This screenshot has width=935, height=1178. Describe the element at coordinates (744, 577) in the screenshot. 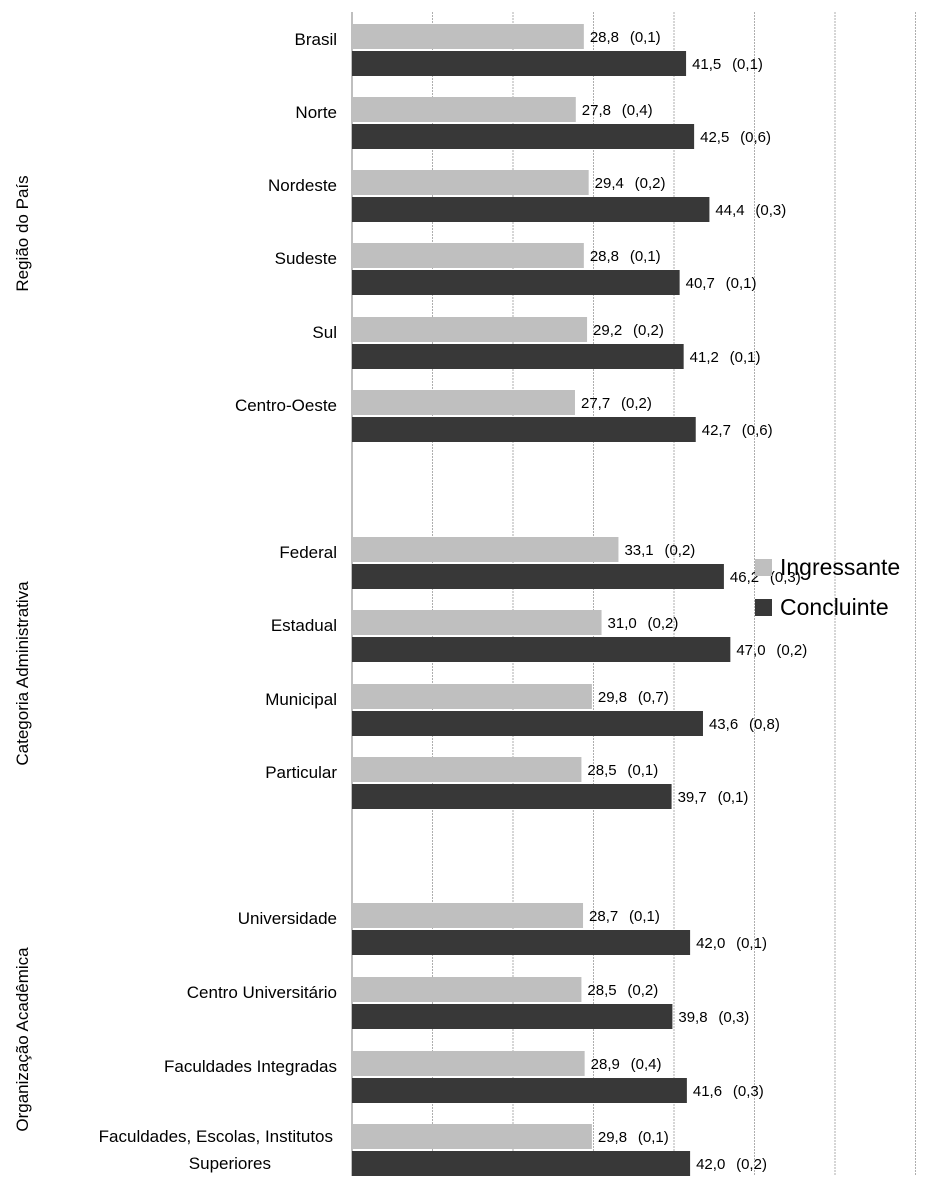

I see `value-label: 46,2` at that location.